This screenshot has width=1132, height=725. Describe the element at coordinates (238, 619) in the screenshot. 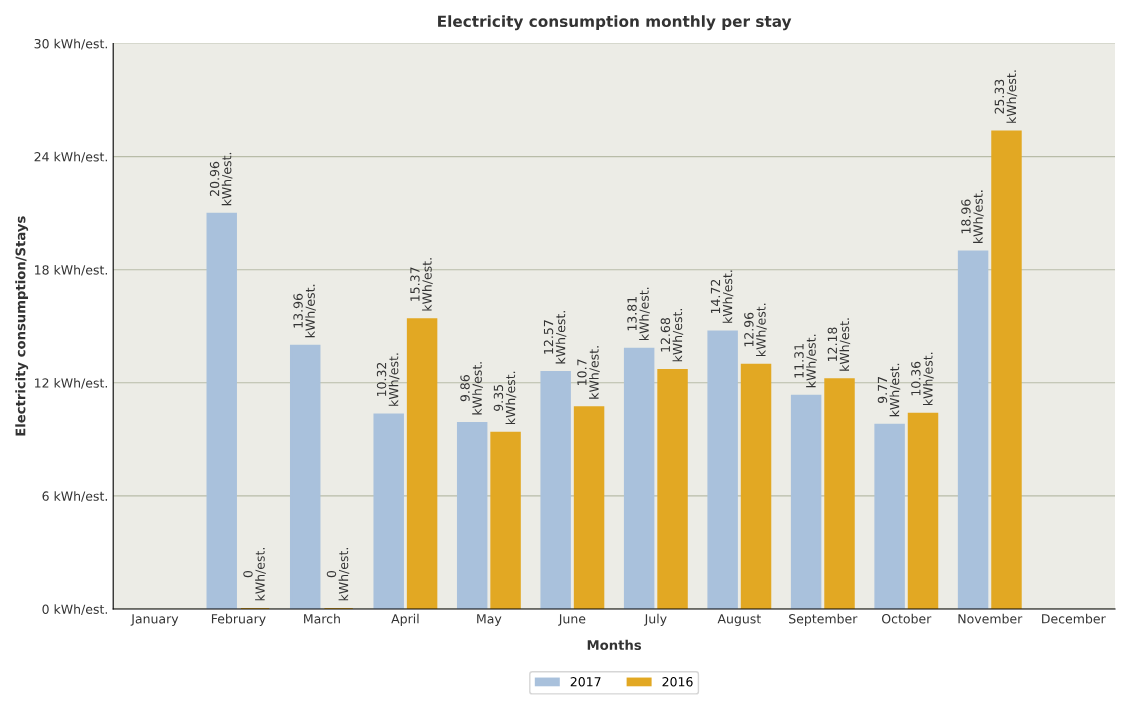

I see `x-tick-label: February` at that location.